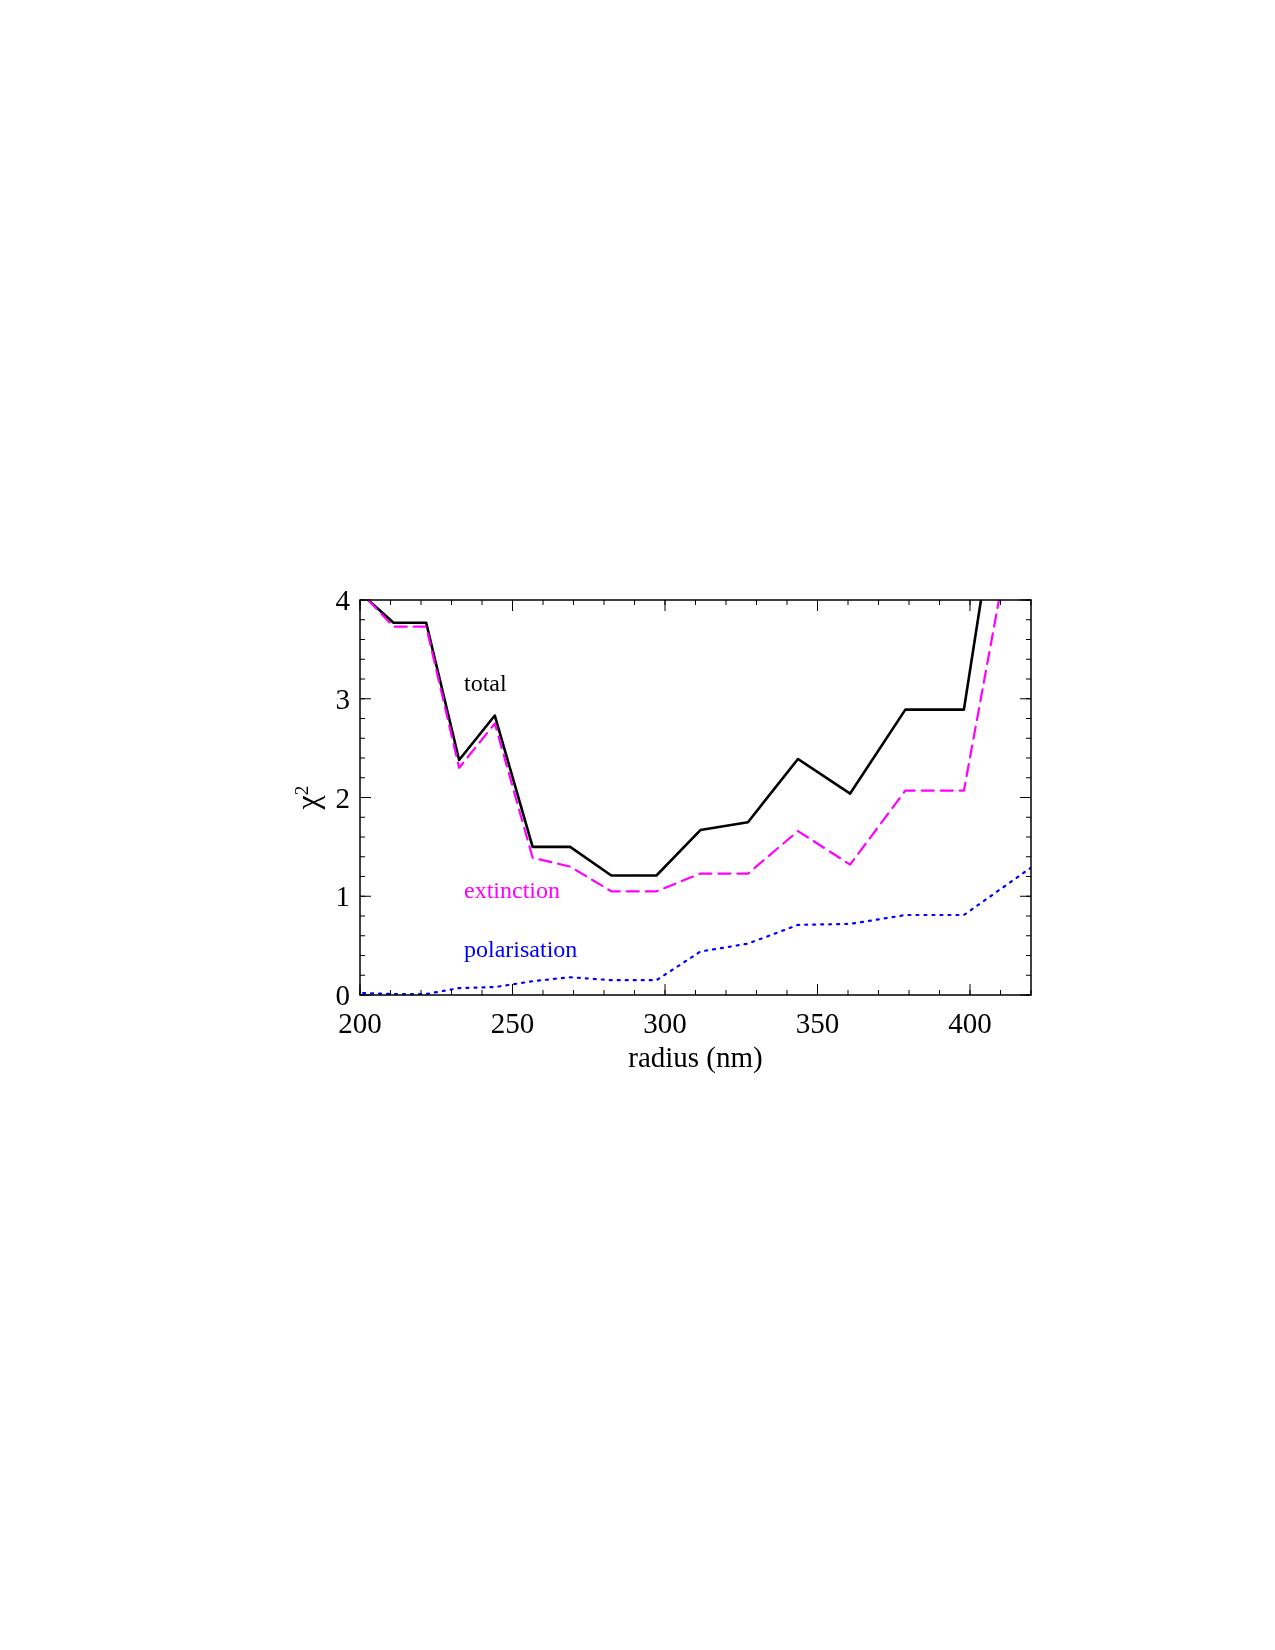 This screenshot has height=1650, width=1275. Describe the element at coordinates (343, 600) in the screenshot. I see `y-tick-label: 4` at that location.